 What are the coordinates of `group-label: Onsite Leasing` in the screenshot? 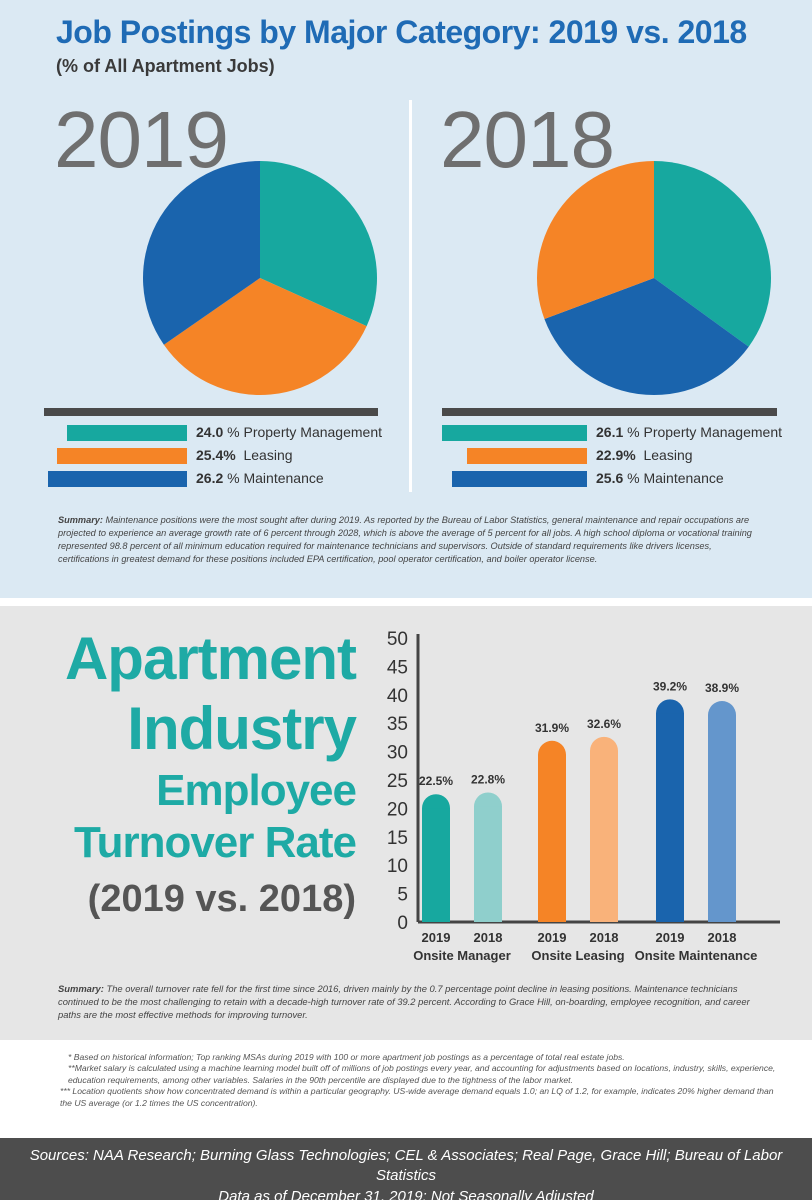 It's located at (577, 955).